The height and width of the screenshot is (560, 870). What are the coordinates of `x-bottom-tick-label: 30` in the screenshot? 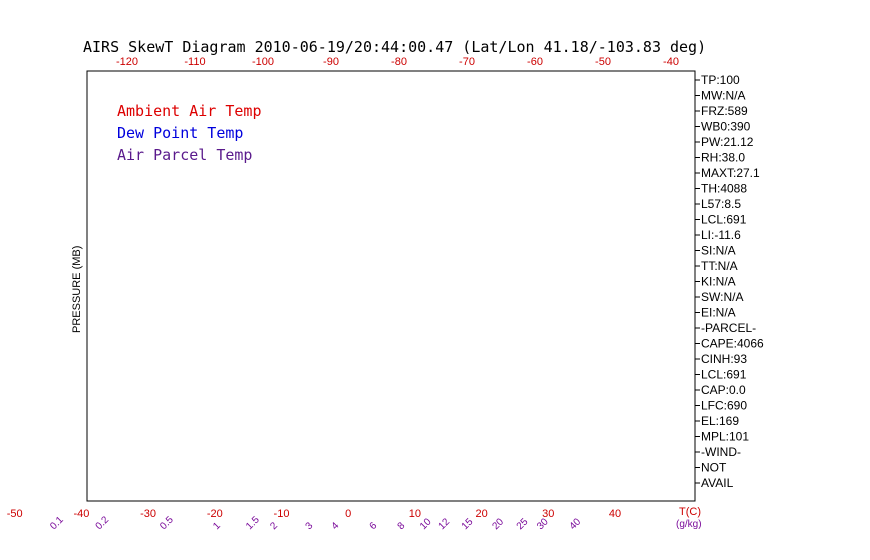 It's located at (548, 514).